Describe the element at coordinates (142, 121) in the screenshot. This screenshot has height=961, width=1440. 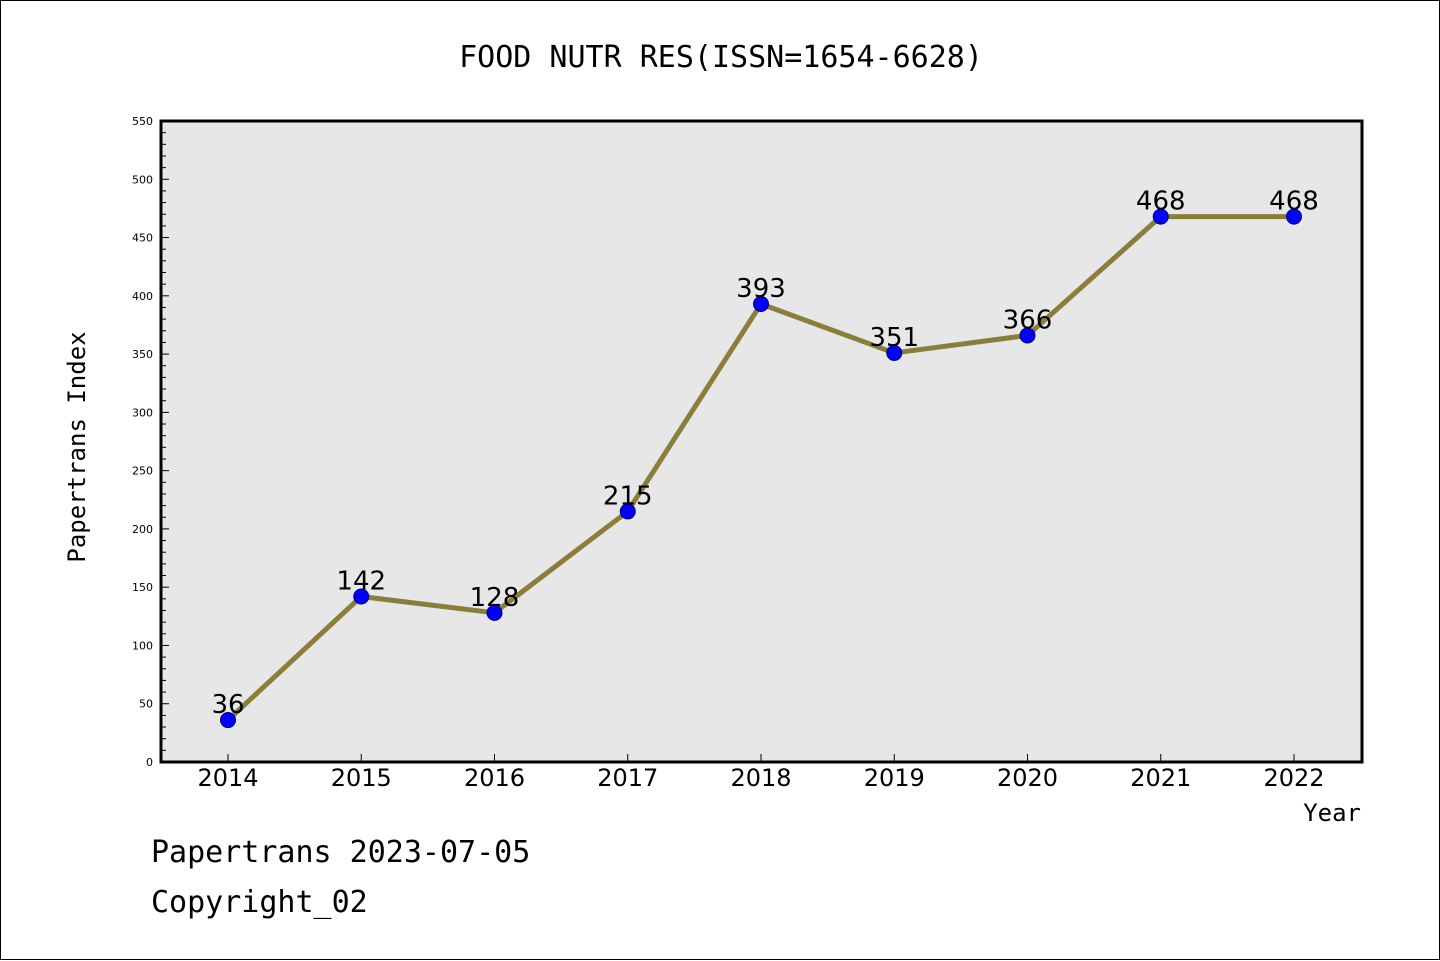
I see `y-tick-label: 550` at that location.